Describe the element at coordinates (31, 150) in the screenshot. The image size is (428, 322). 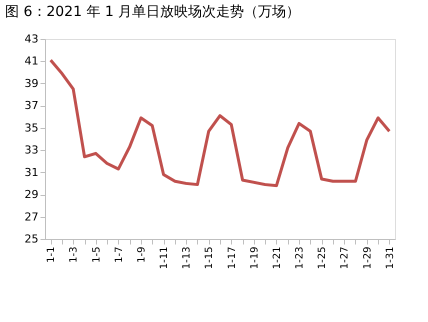
I see `y-tick-label: 33` at that location.